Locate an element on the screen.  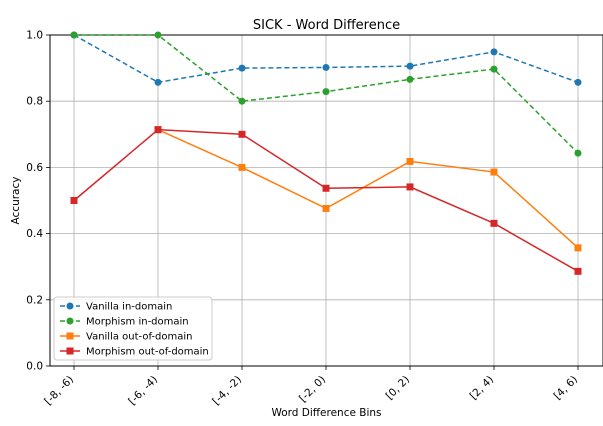
chart-title: SICK - Word Difference is located at coordinates (326, 25).